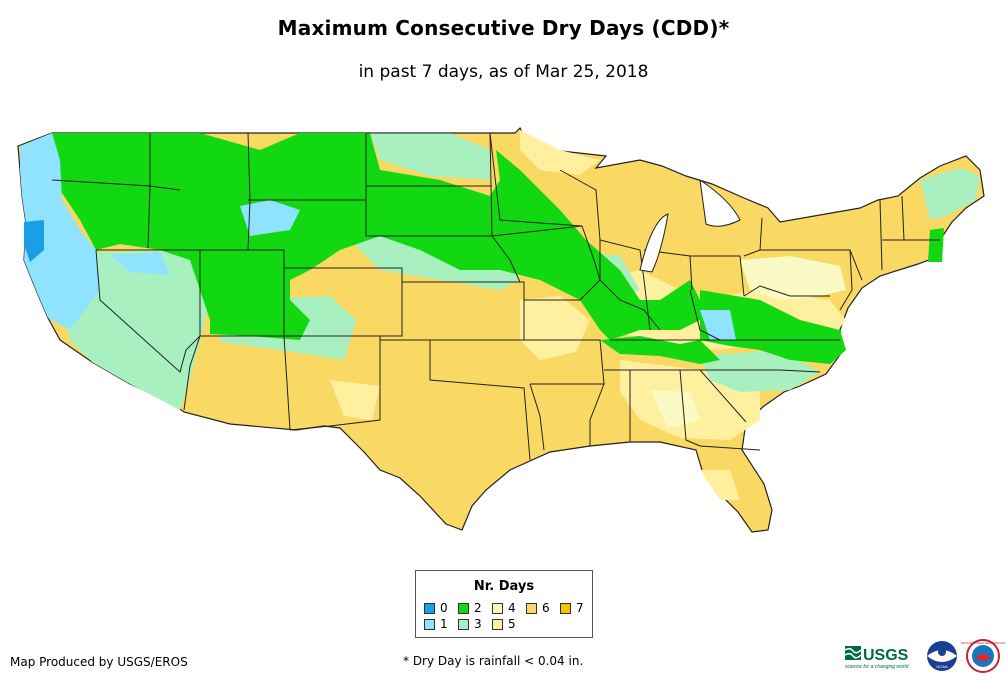 The height and width of the screenshot is (691, 1007). Describe the element at coordinates (512, 624) in the screenshot. I see `legend-label: 5` at that location.